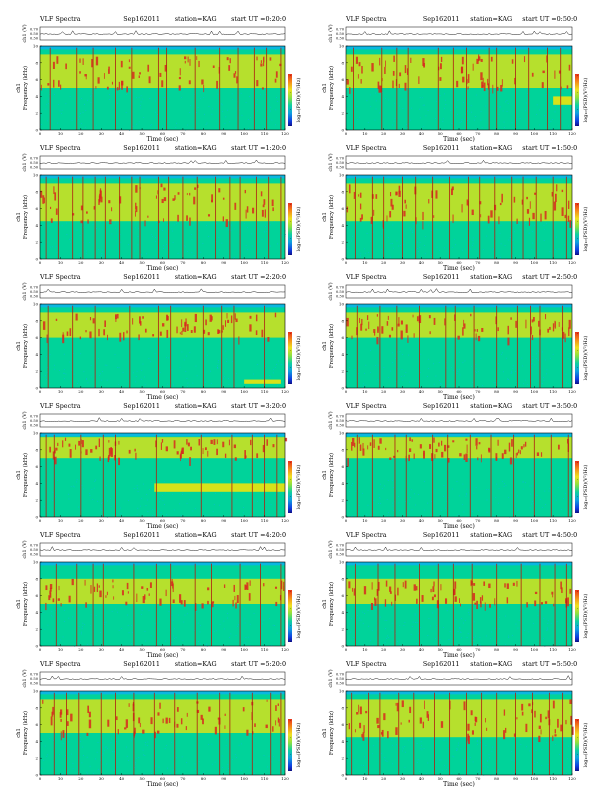 The height and width of the screenshot is (792, 612). Describe the element at coordinates (577, 358) in the screenshot. I see `colorbar` at that location.